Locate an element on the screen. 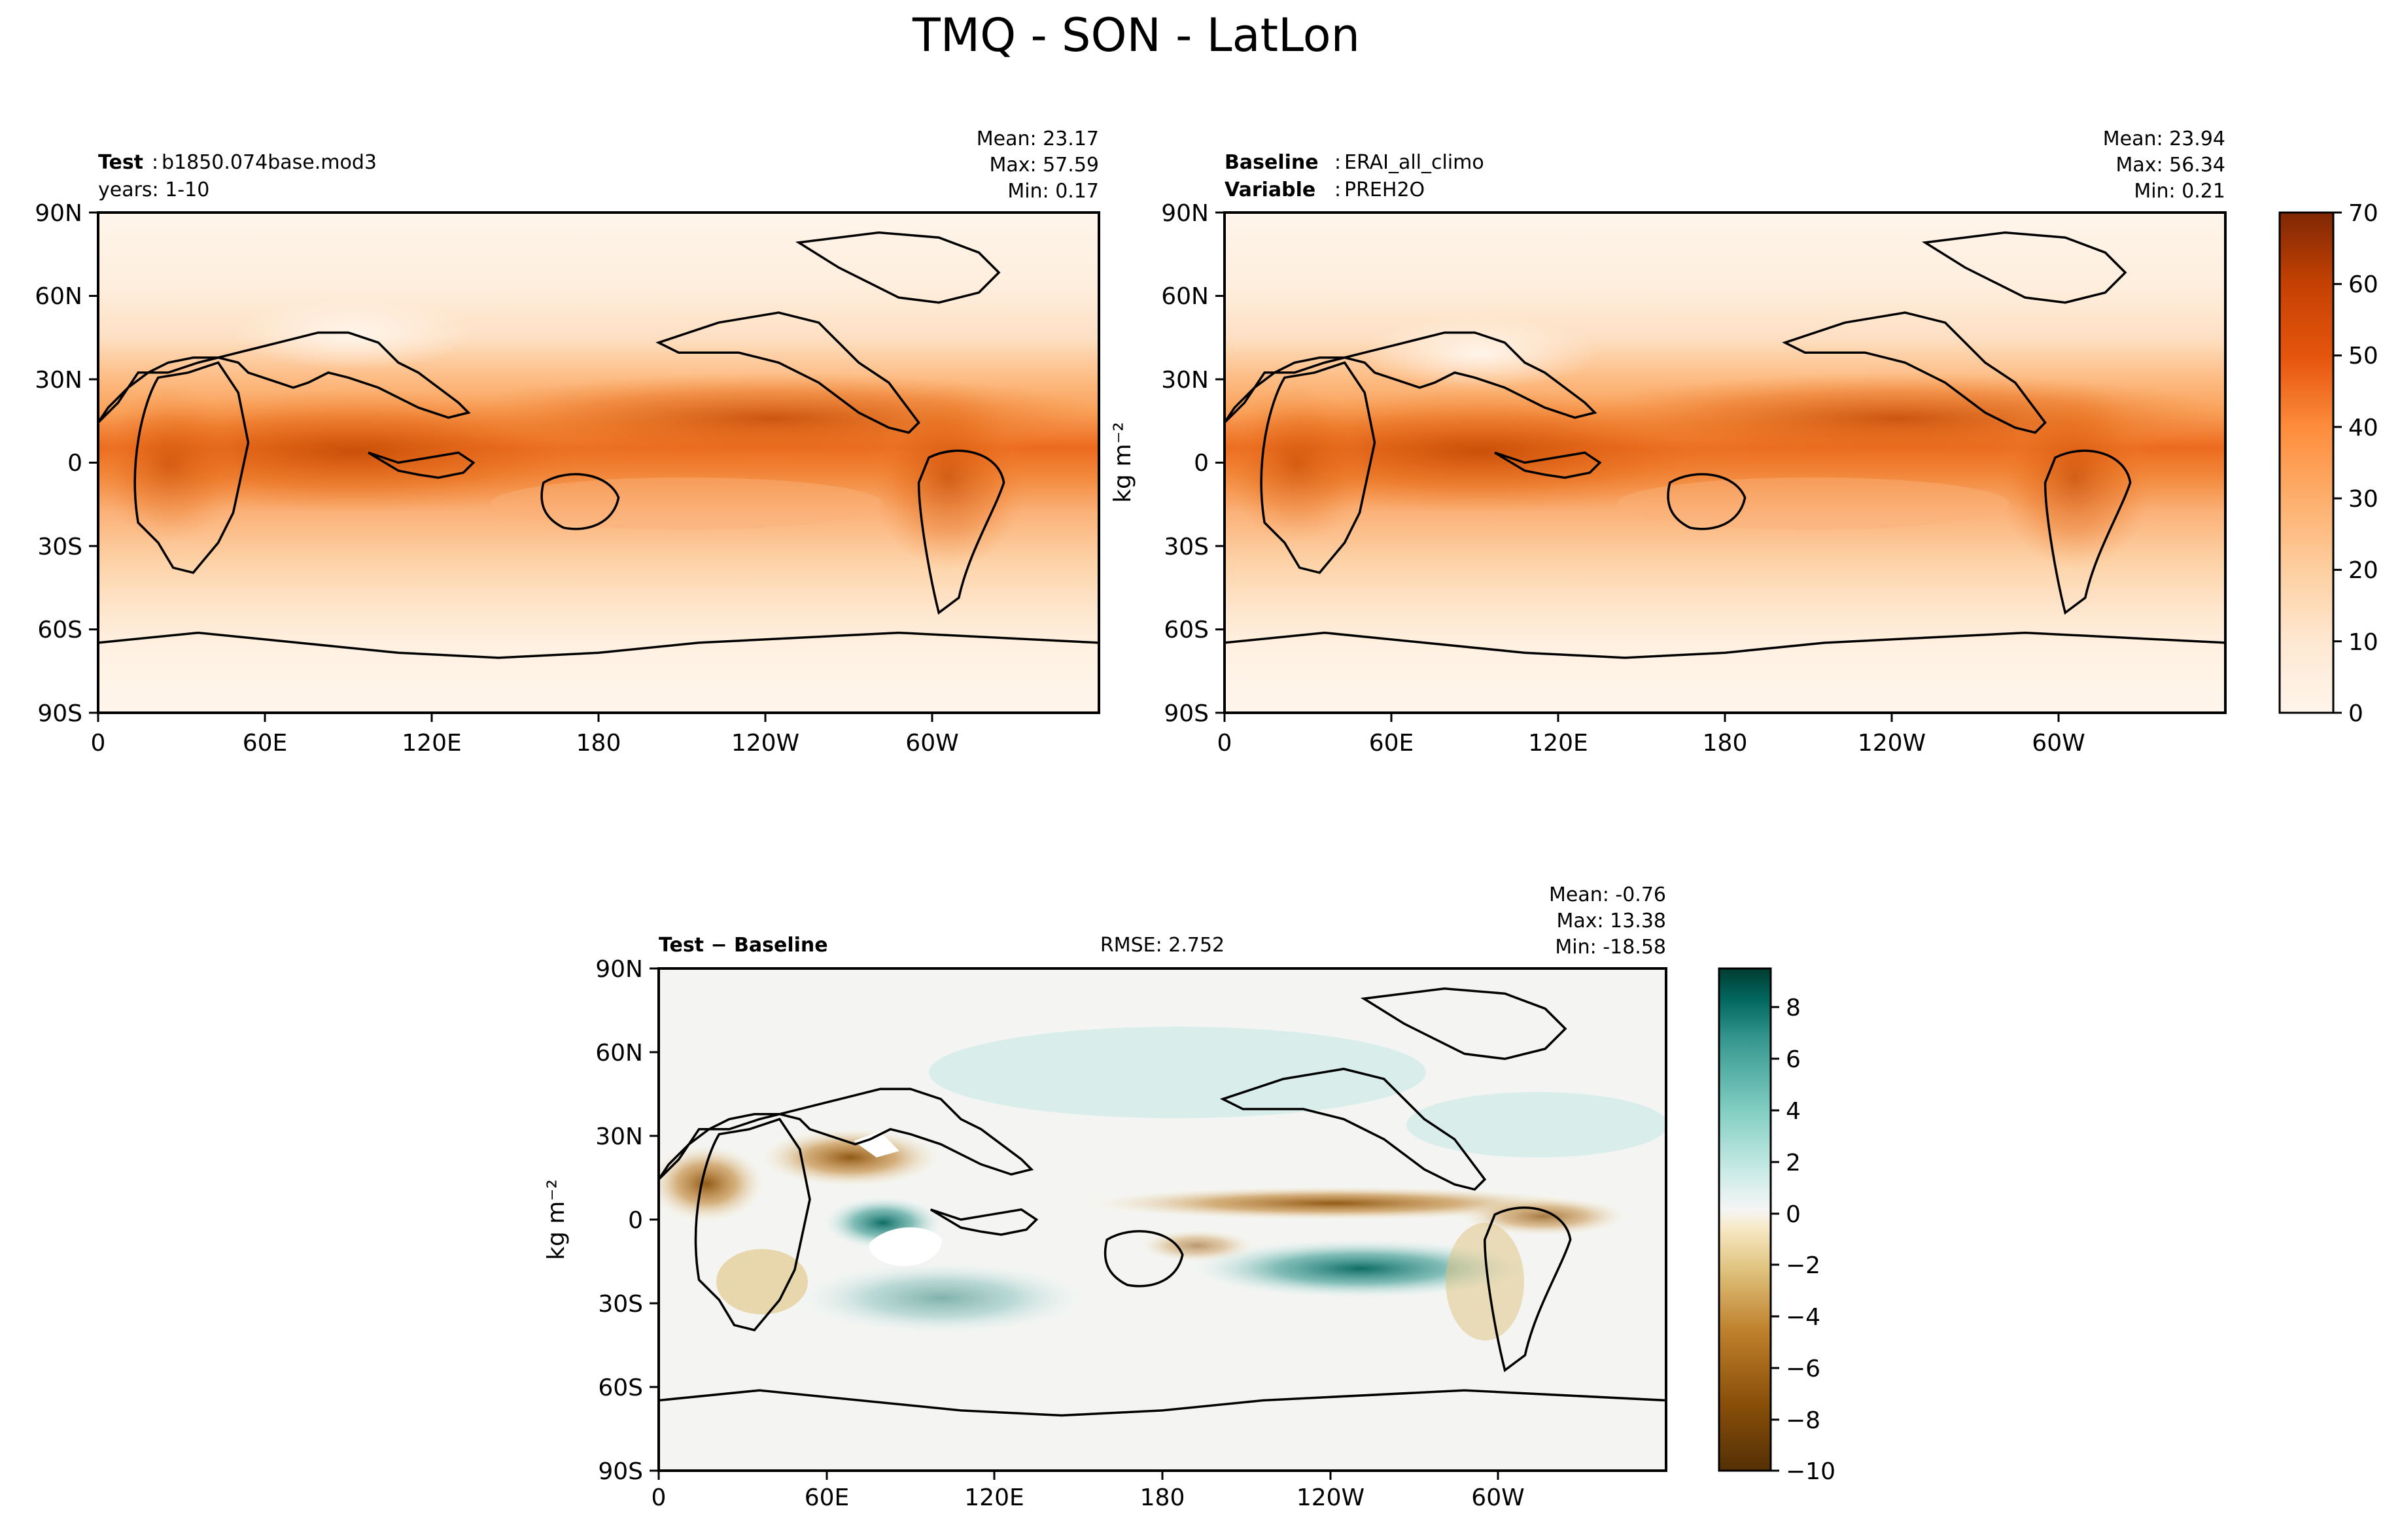 The image size is (2400, 1540). colorbar-absolute-label: kg m⁻² is located at coordinates (1122, 462).